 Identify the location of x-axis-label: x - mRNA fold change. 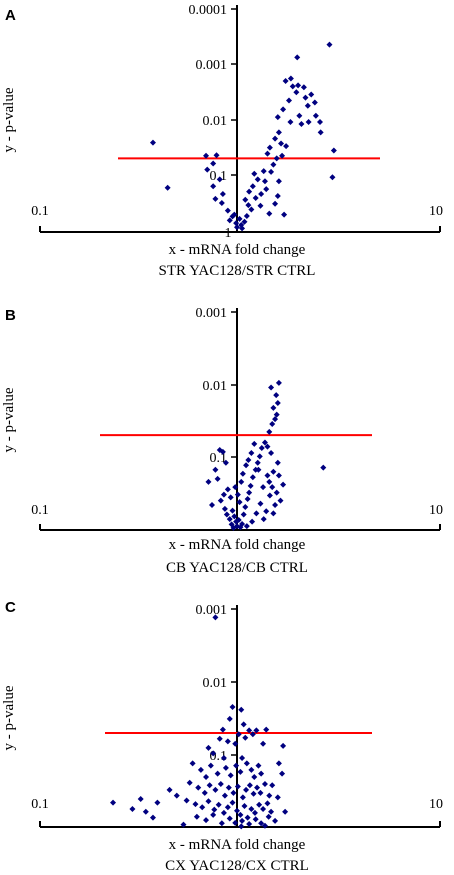
(237, 250).